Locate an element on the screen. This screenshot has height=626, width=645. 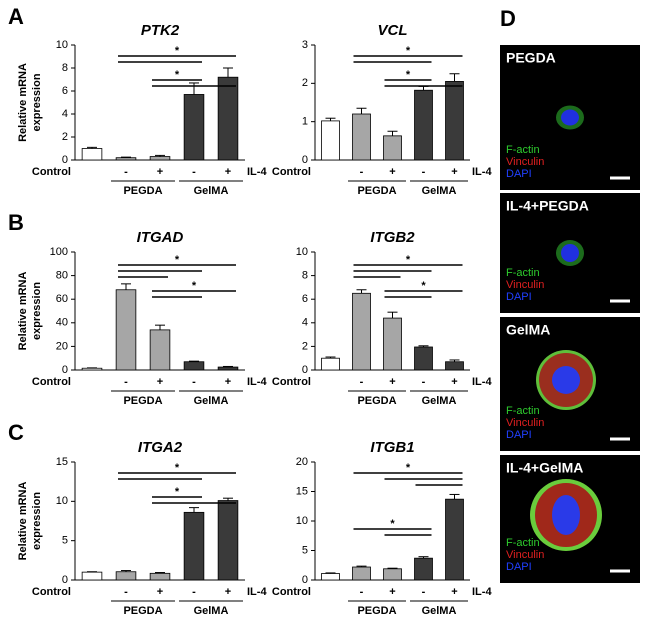
stain-label: DAPI is located at coordinates (519, 297).